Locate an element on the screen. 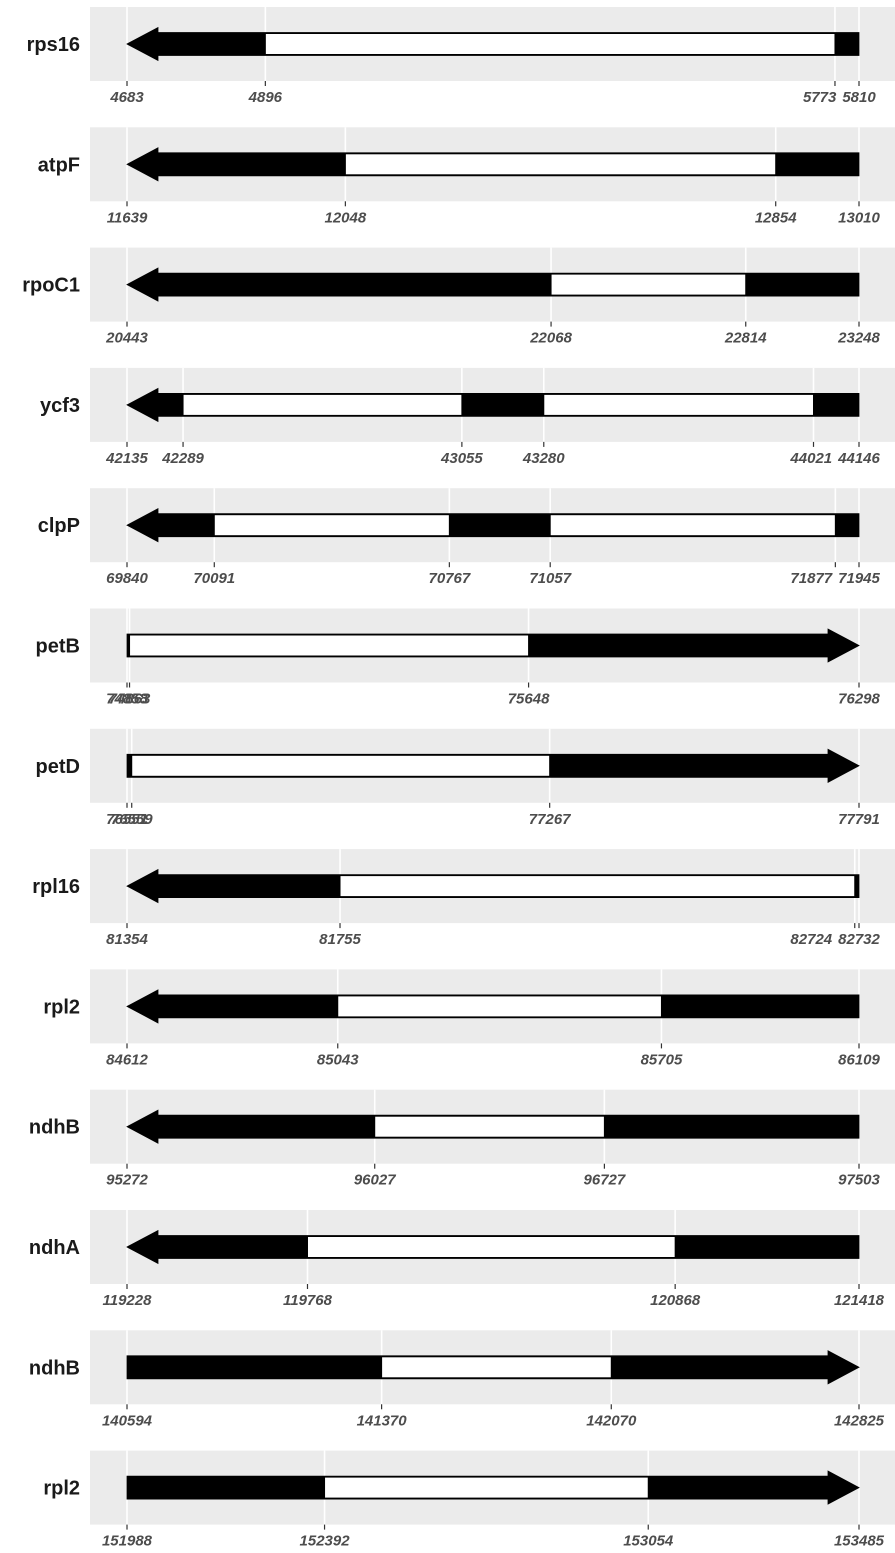  tick-label: 96027 is located at coordinates (375, 1180).